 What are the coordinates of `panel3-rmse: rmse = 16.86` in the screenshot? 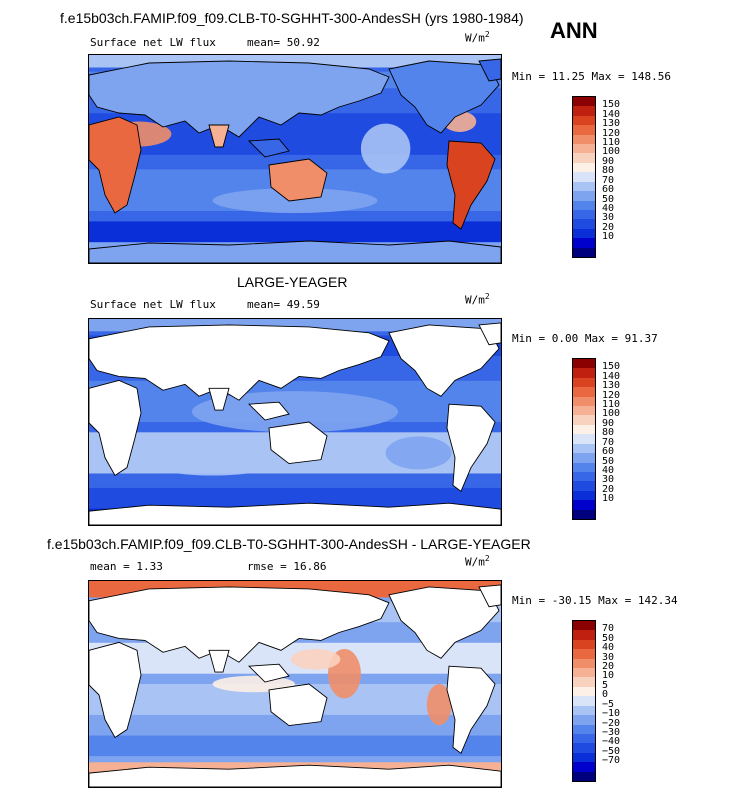 It's located at (287, 566).